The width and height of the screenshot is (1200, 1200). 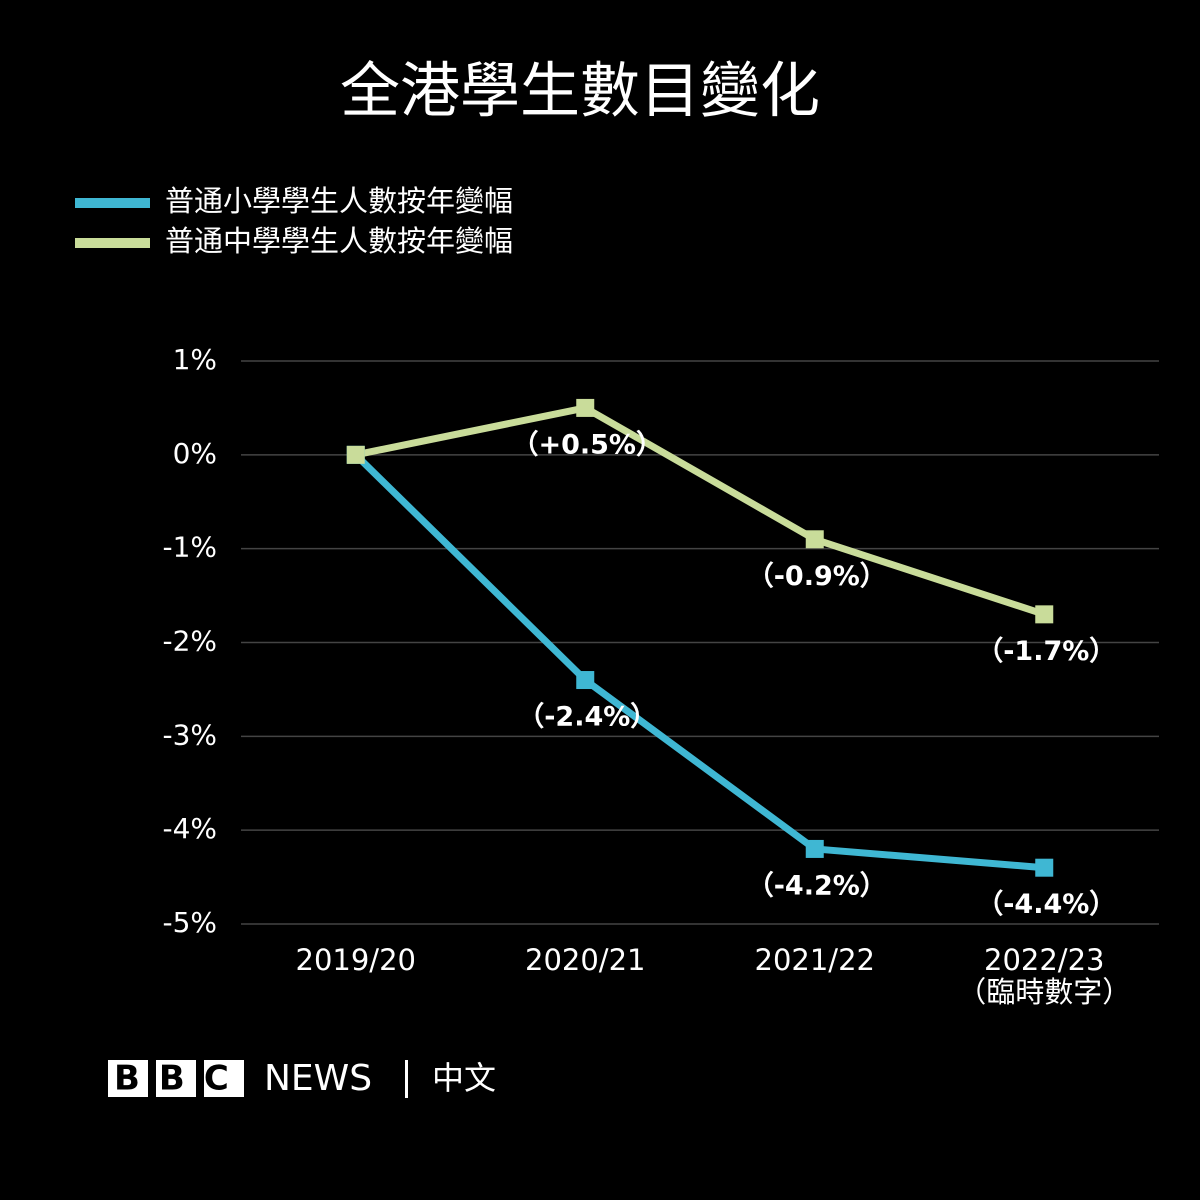 What do you see at coordinates (585, 960) in the screenshot?
I see `x-tick-label: 2020/21` at bounding box center [585, 960].